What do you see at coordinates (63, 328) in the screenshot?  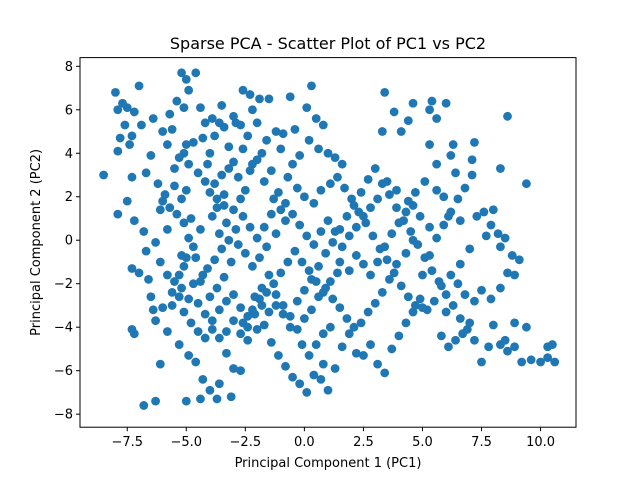 I see `y-tick-label: −4` at bounding box center [63, 328].